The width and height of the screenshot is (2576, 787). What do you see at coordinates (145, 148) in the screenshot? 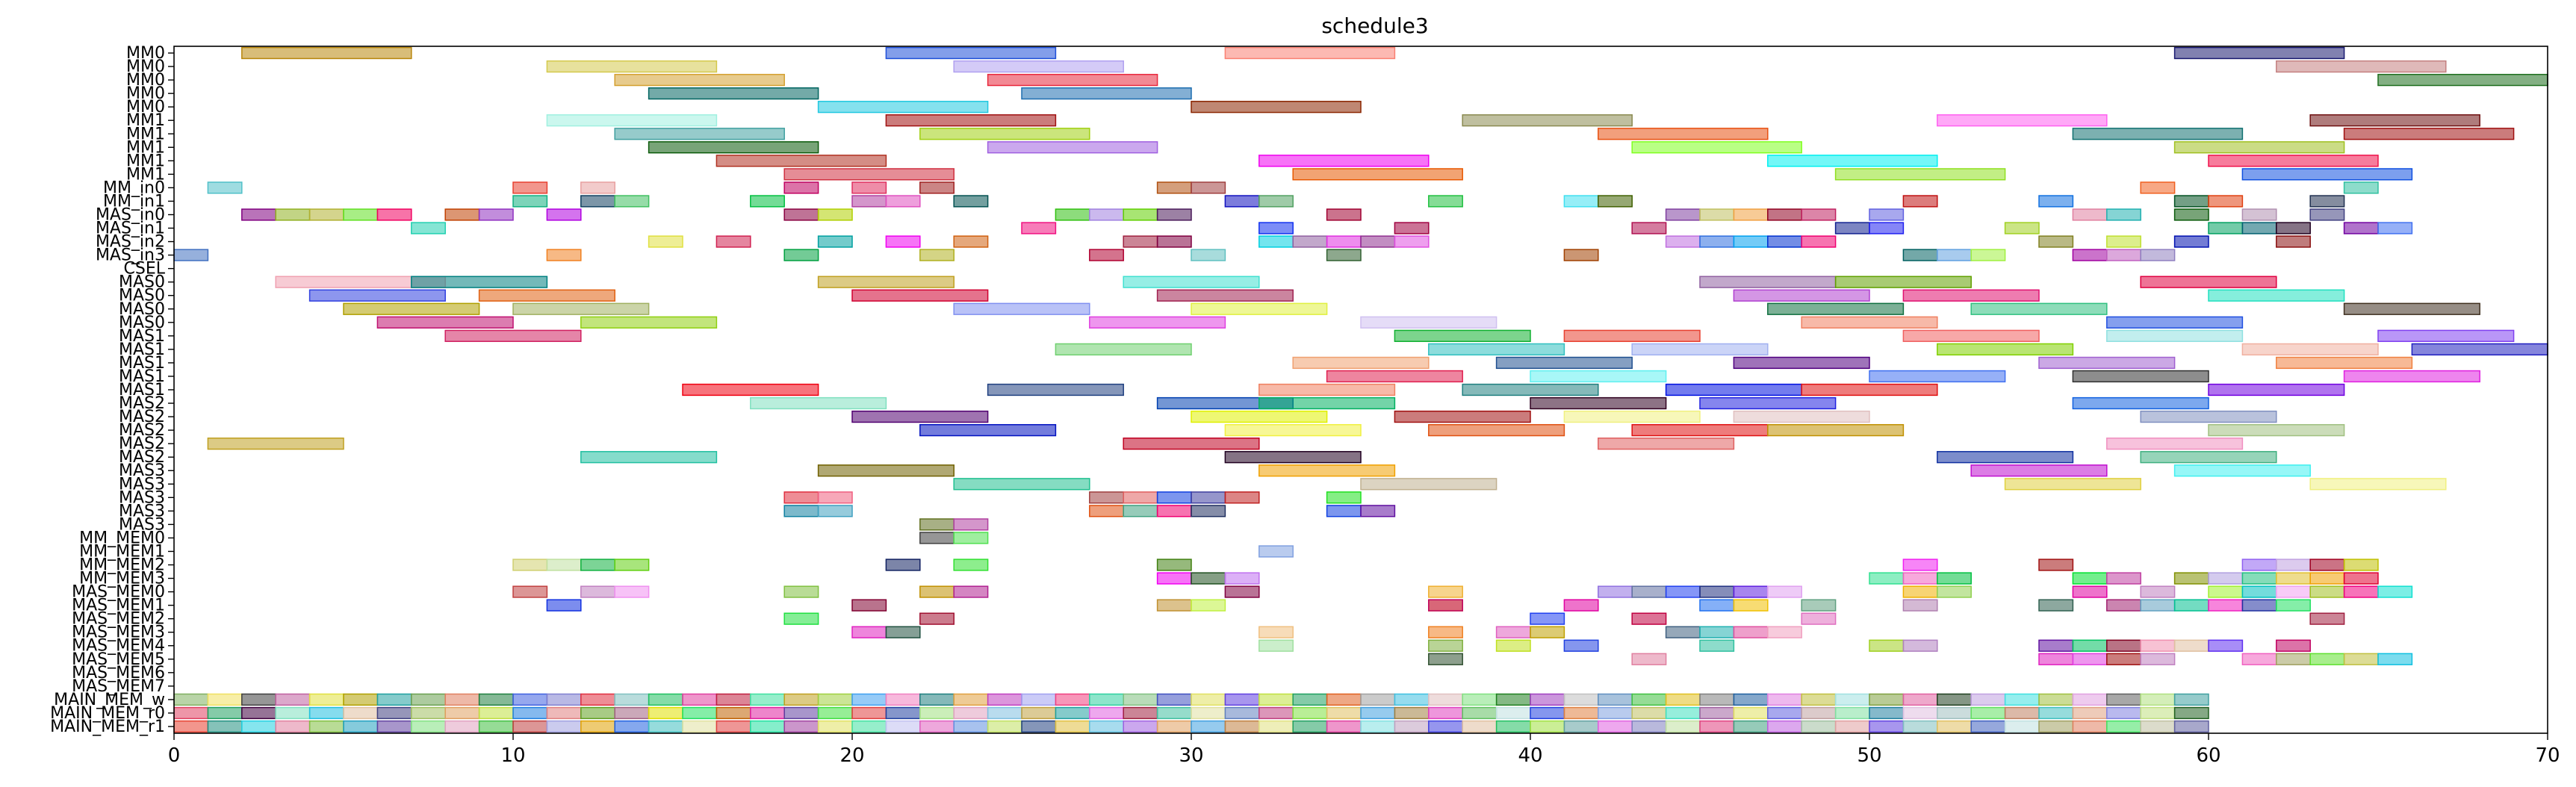
I see `y-tick-label: MM1` at bounding box center [145, 148].